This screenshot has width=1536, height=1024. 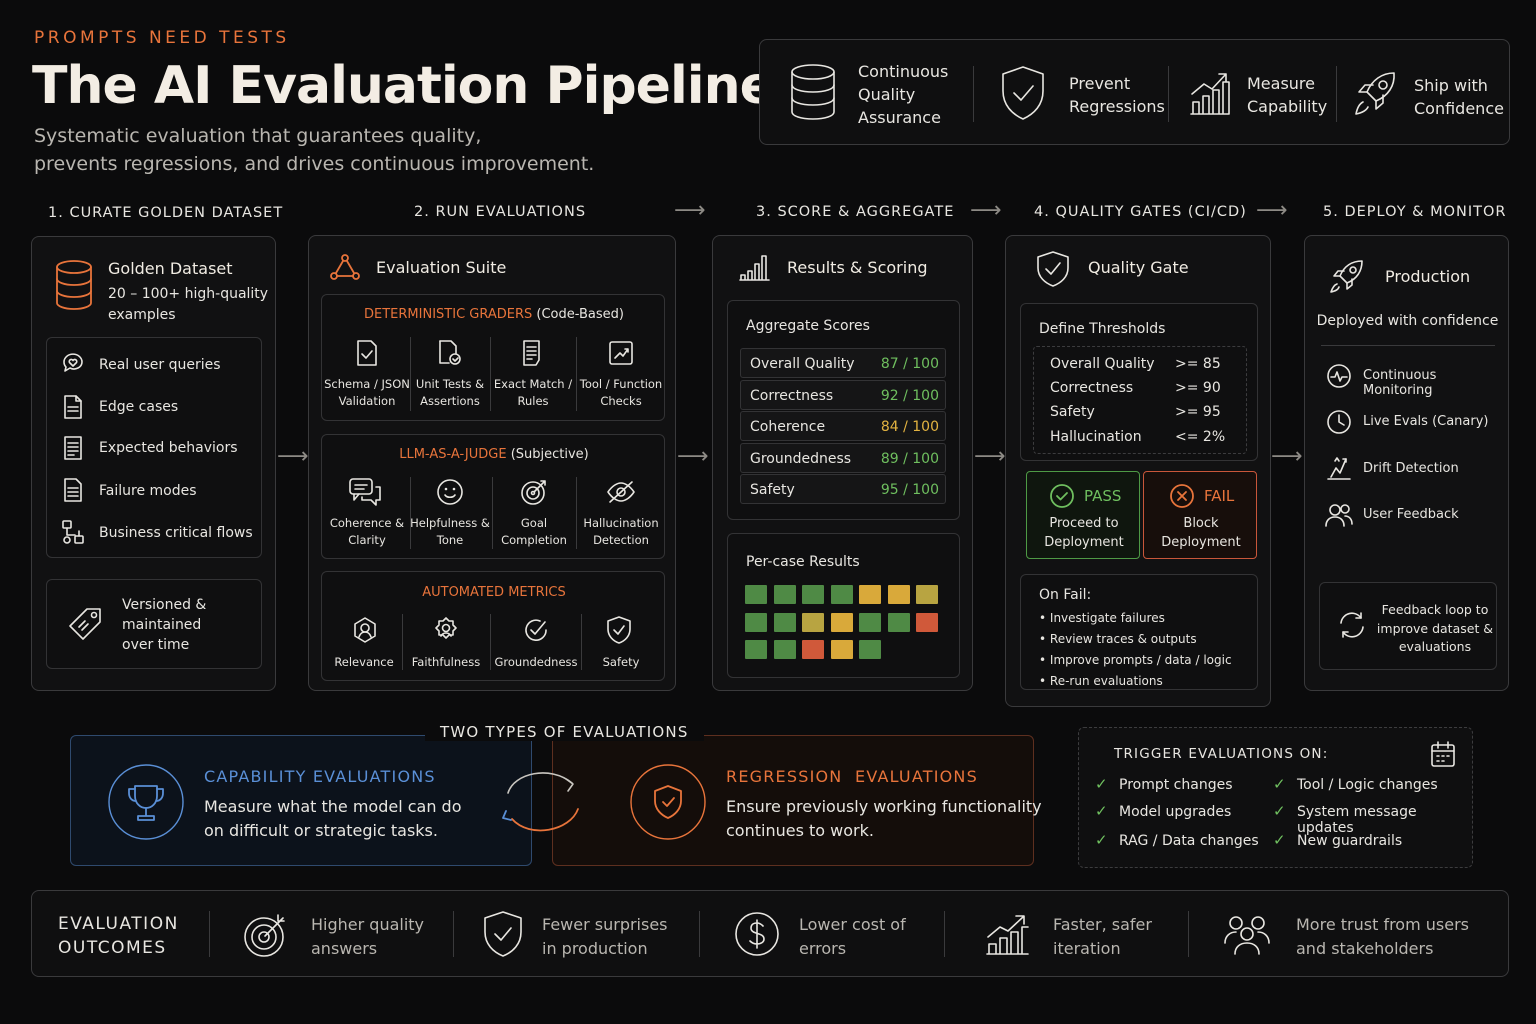 What do you see at coordinates (1219, 496) in the screenshot?
I see `fail-label: FAIL` at bounding box center [1219, 496].